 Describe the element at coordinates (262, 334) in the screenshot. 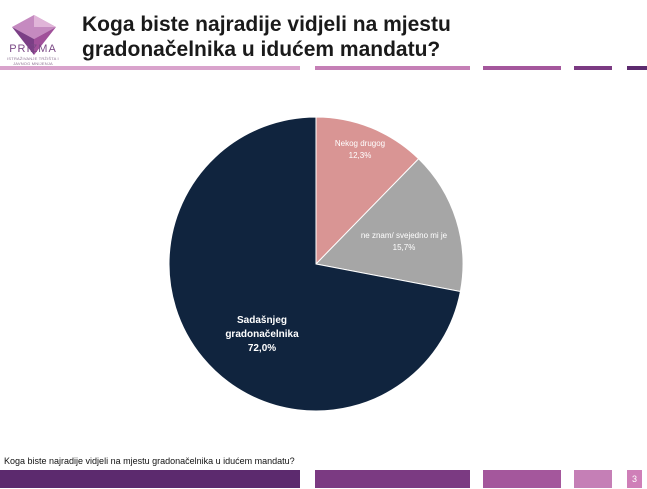

I see `slice-label-3: Sadašnjeg gradonačelnika 72,0%` at that location.